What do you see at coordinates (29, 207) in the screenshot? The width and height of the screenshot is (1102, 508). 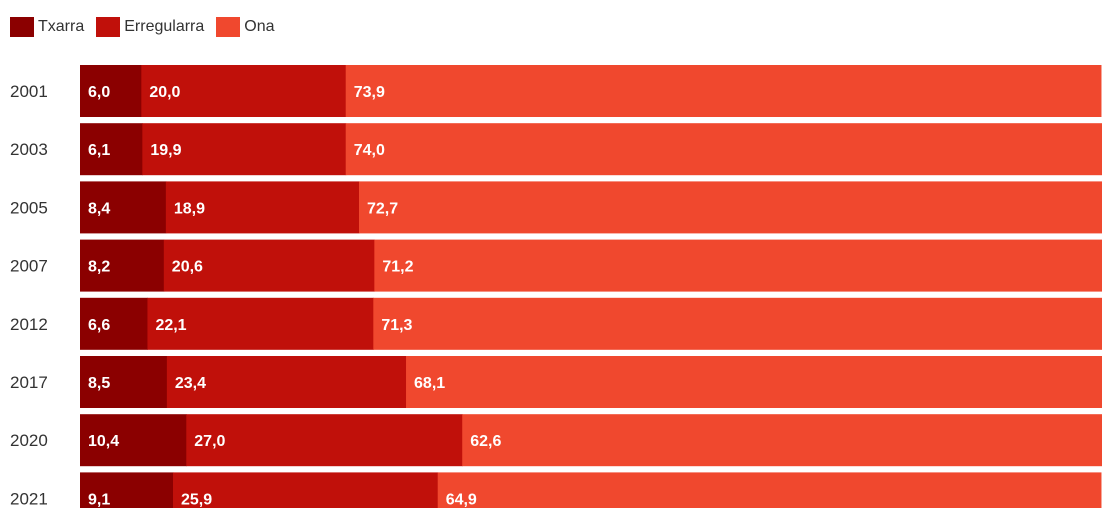 I see `y-tick-label-2005: 2005` at bounding box center [29, 207].